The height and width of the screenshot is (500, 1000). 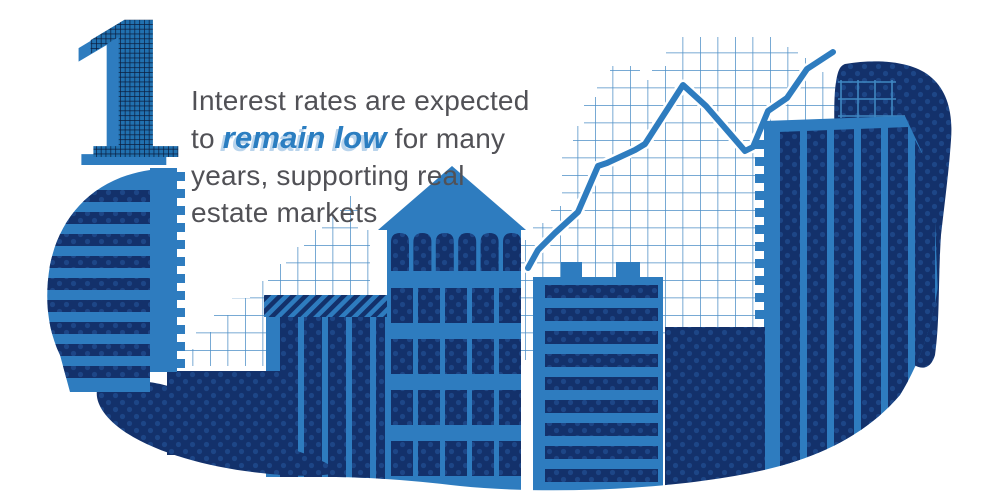 What do you see at coordinates (99, 281) in the screenshot?
I see `building-round-left` at bounding box center [99, 281].